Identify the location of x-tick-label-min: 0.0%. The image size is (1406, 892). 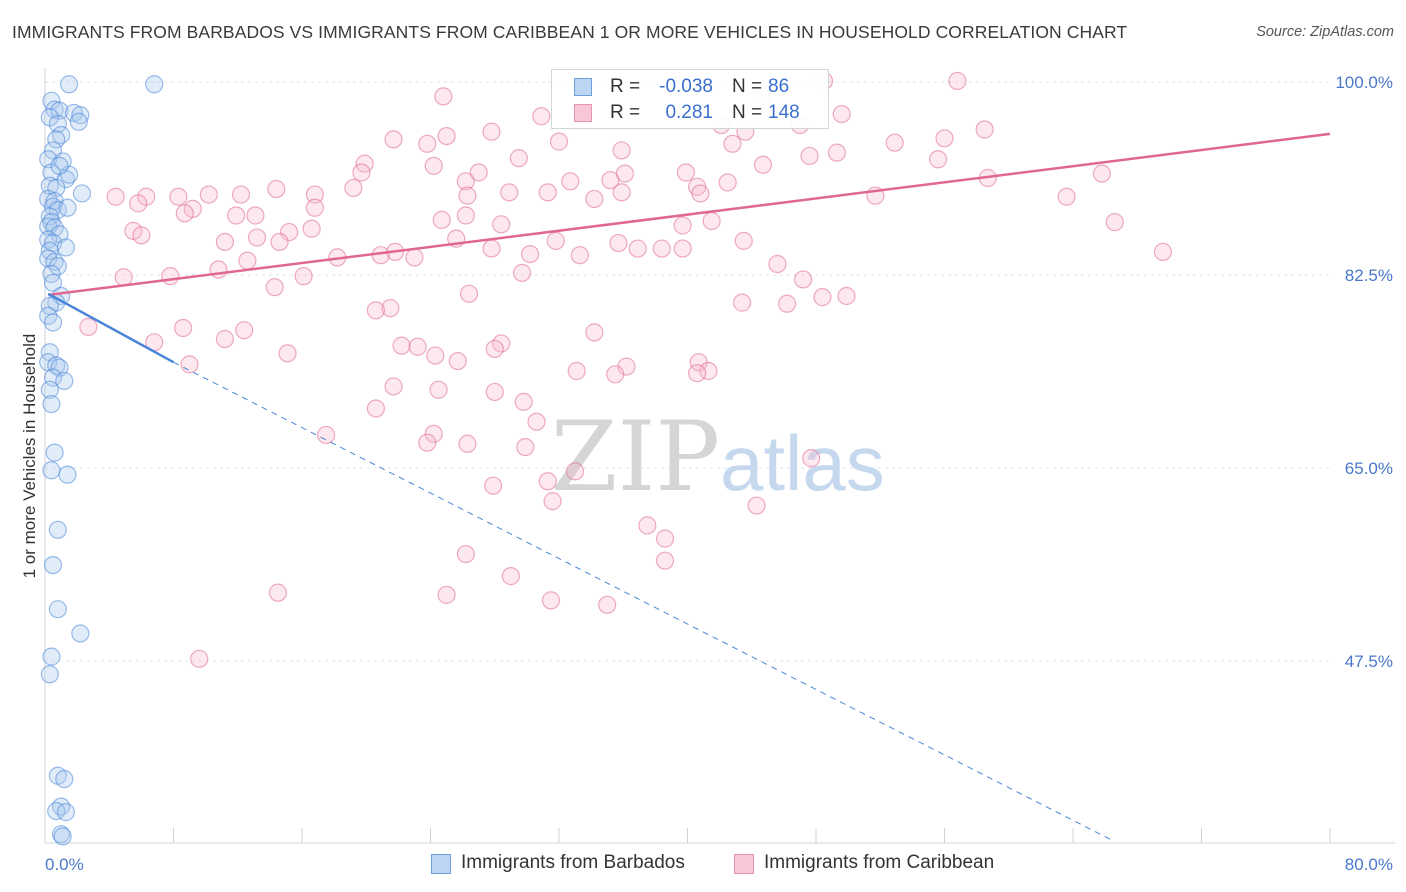
(64, 864).